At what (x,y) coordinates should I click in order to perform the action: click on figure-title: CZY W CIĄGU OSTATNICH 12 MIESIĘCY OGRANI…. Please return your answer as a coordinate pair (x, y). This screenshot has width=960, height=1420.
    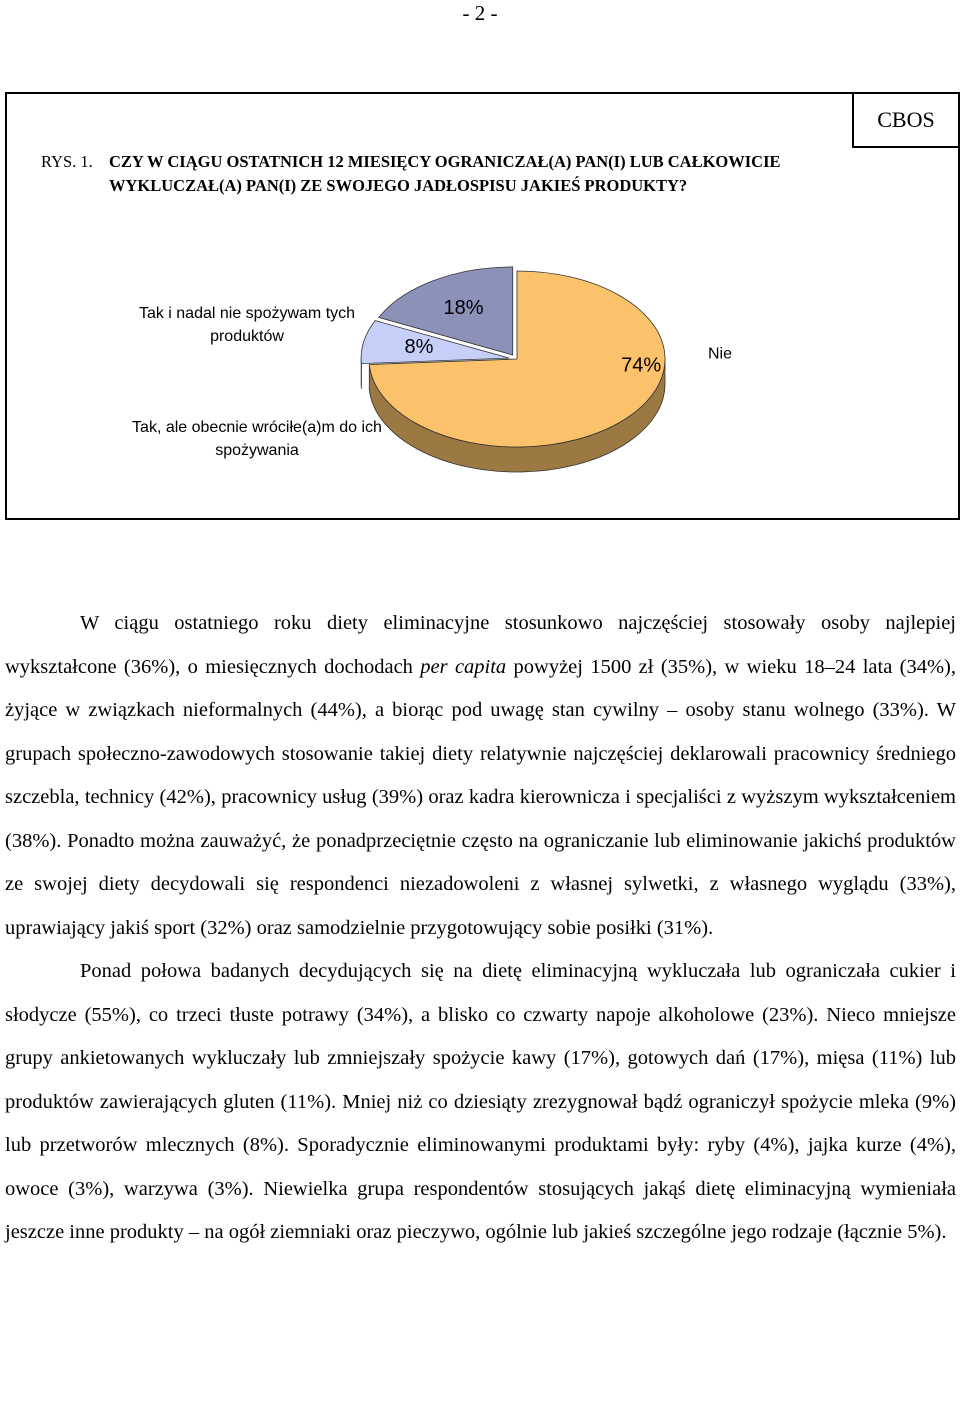
    Looking at the image, I should click on (445, 173).